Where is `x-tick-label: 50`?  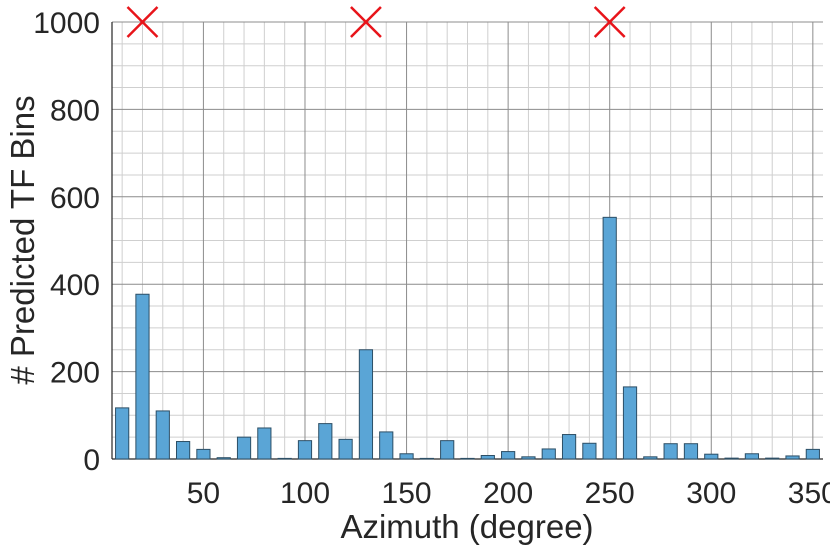 x-tick-label: 50 is located at coordinates (203, 493).